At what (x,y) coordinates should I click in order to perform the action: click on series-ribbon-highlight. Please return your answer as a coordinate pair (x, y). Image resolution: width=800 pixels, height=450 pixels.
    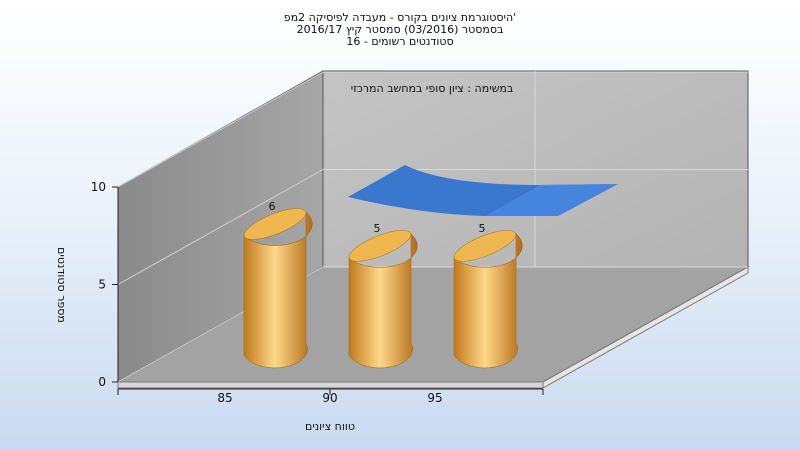
    Looking at the image, I should click on (551, 200).